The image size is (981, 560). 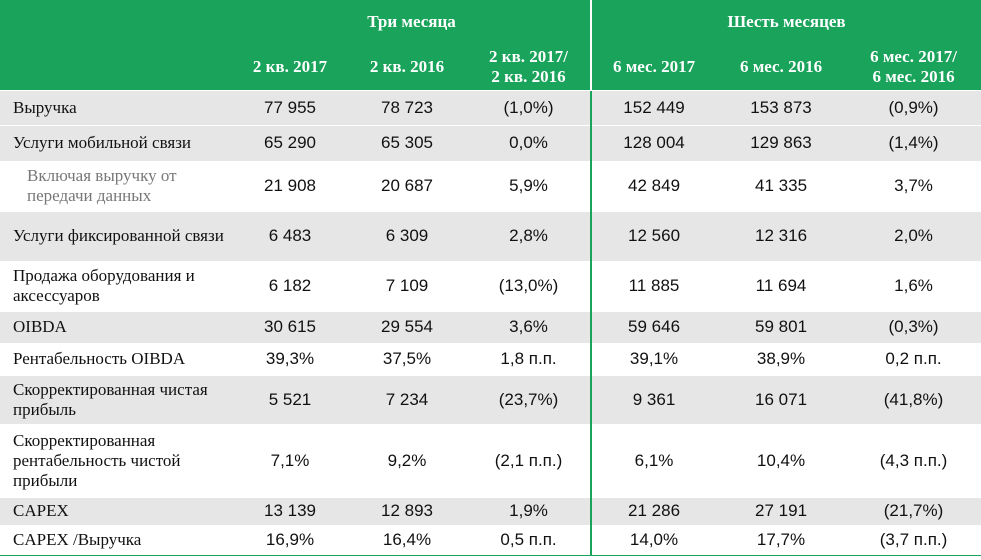 What do you see at coordinates (781, 510) in the screenshot?
I see `cell-value: 27 191` at bounding box center [781, 510].